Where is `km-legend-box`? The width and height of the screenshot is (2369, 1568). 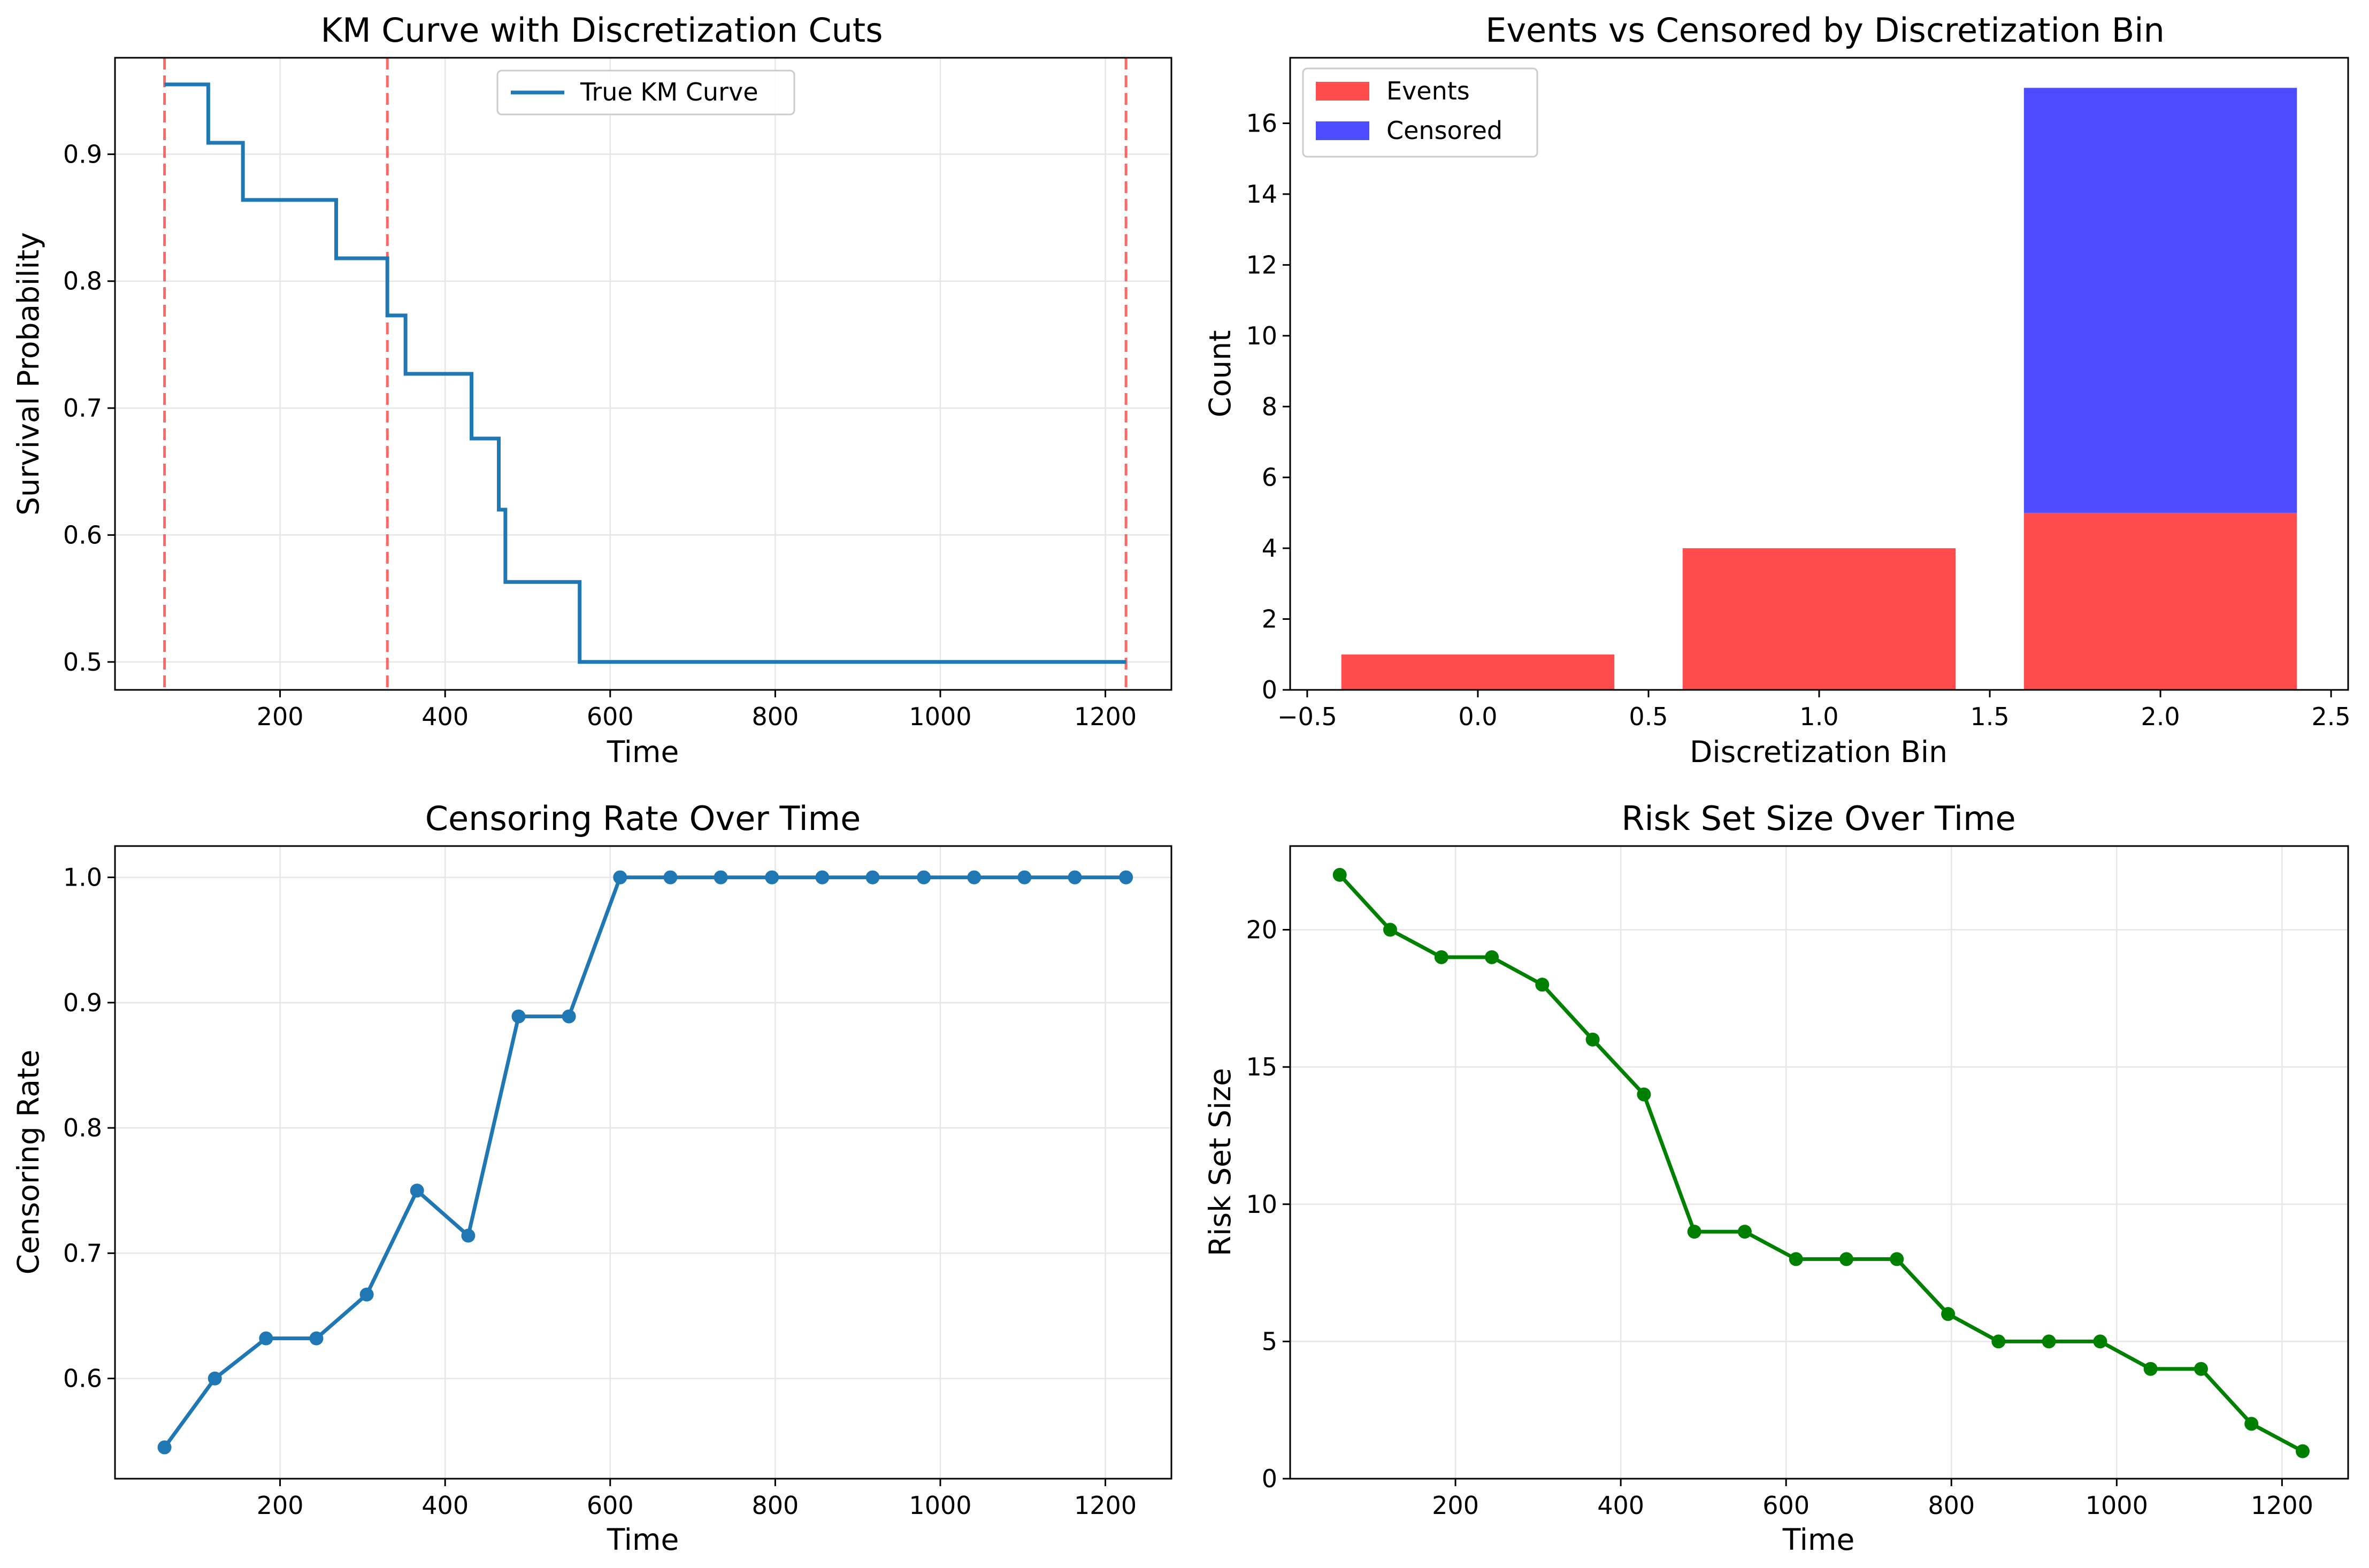
km-legend-box is located at coordinates (645, 93).